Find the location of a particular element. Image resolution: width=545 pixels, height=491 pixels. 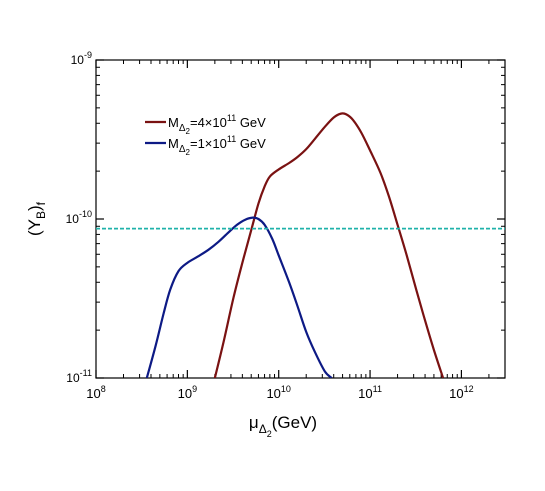

legend: MΔ2=4×1011 GeV MΔ2=1×1011 GeV is located at coordinates (205, 135).